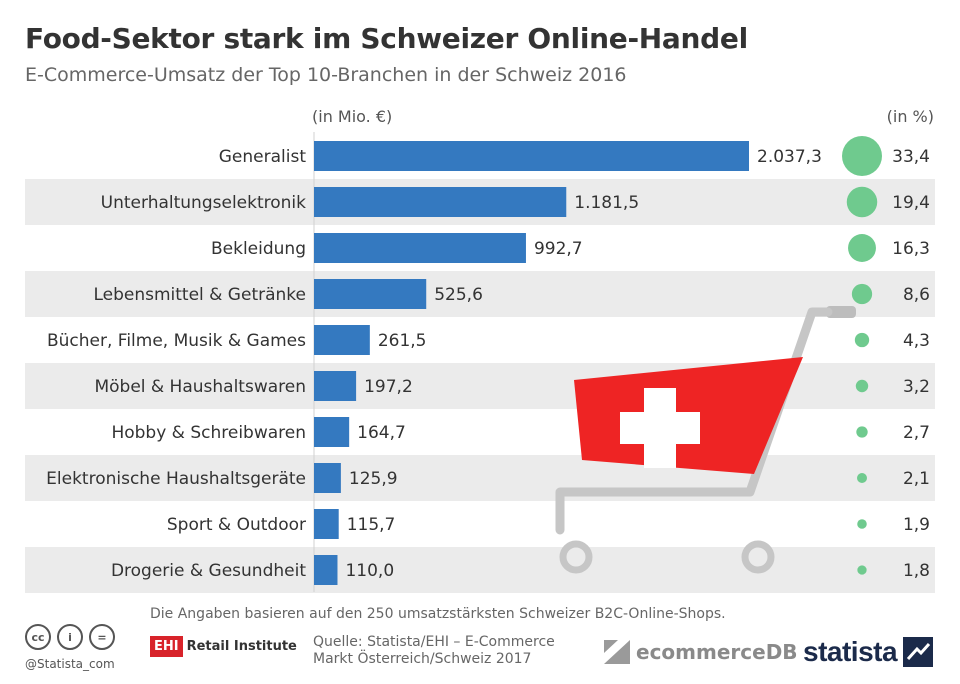 This screenshot has width=960, height=684. I want to click on unit-label-right: (in %), so click(910, 116).